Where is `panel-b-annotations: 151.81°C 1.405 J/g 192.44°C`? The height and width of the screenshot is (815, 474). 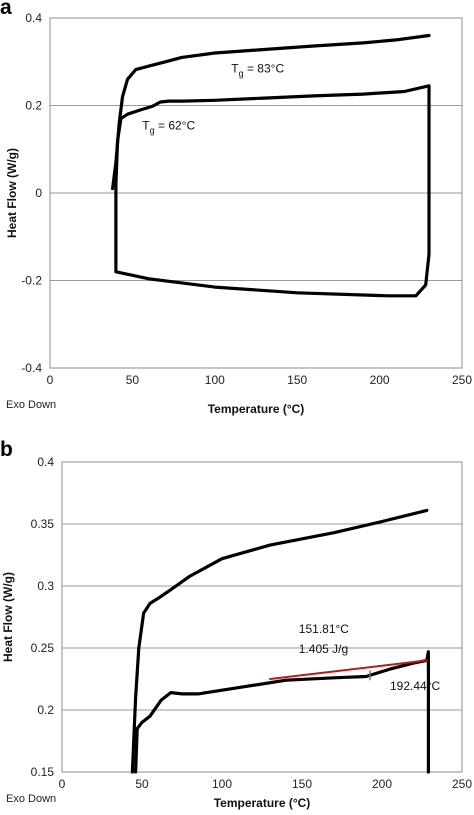 panel-b-annotations: 151.81°C 1.405 J/g 192.44°C is located at coordinates (370, 657).